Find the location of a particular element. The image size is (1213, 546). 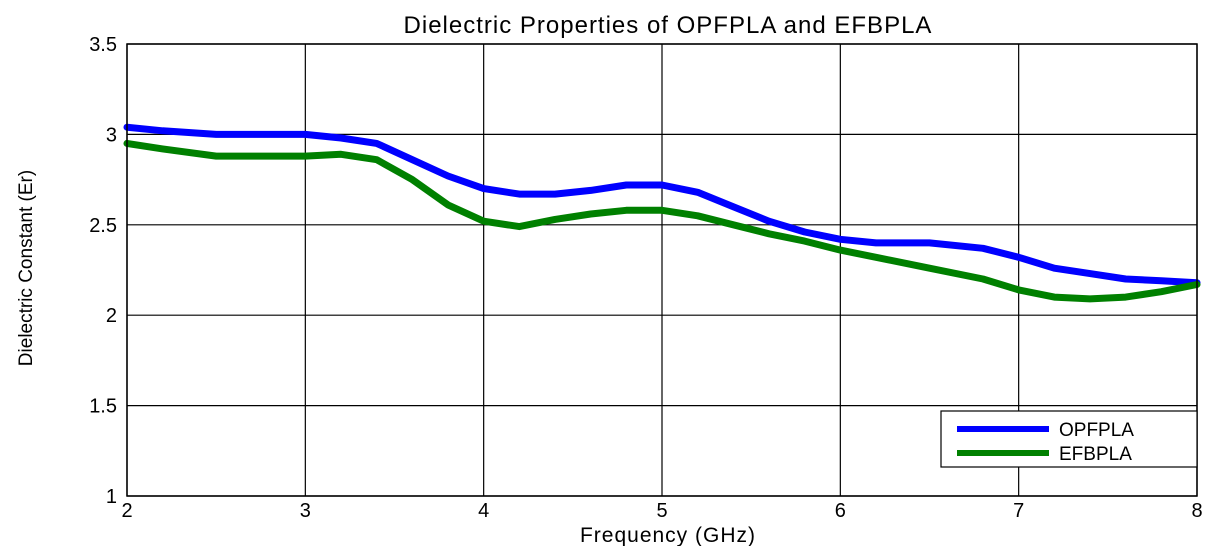

y-tick-labels: 1 1.5 2 2.5 3 3.5 is located at coordinates (103, 271).